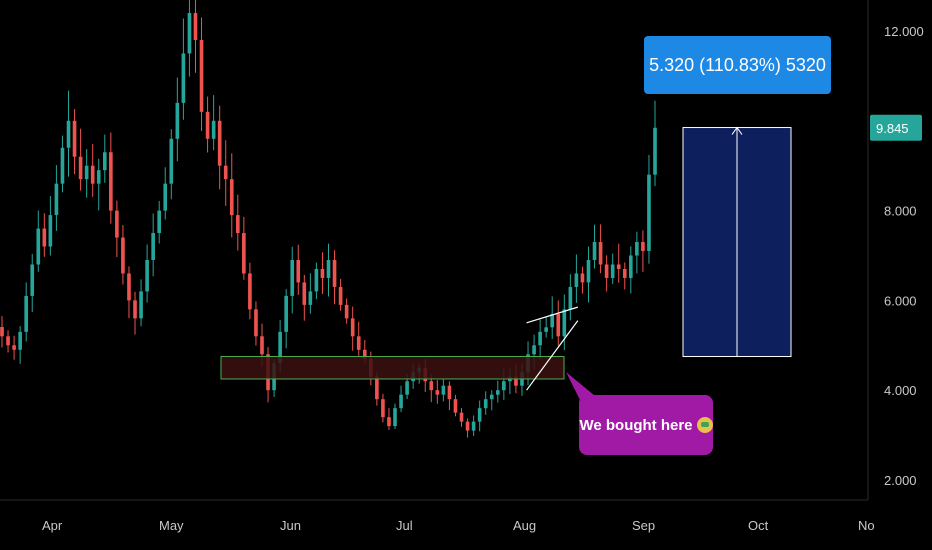 This screenshot has height=550, width=932. I want to click on x-tick-label: Oct, so click(758, 525).